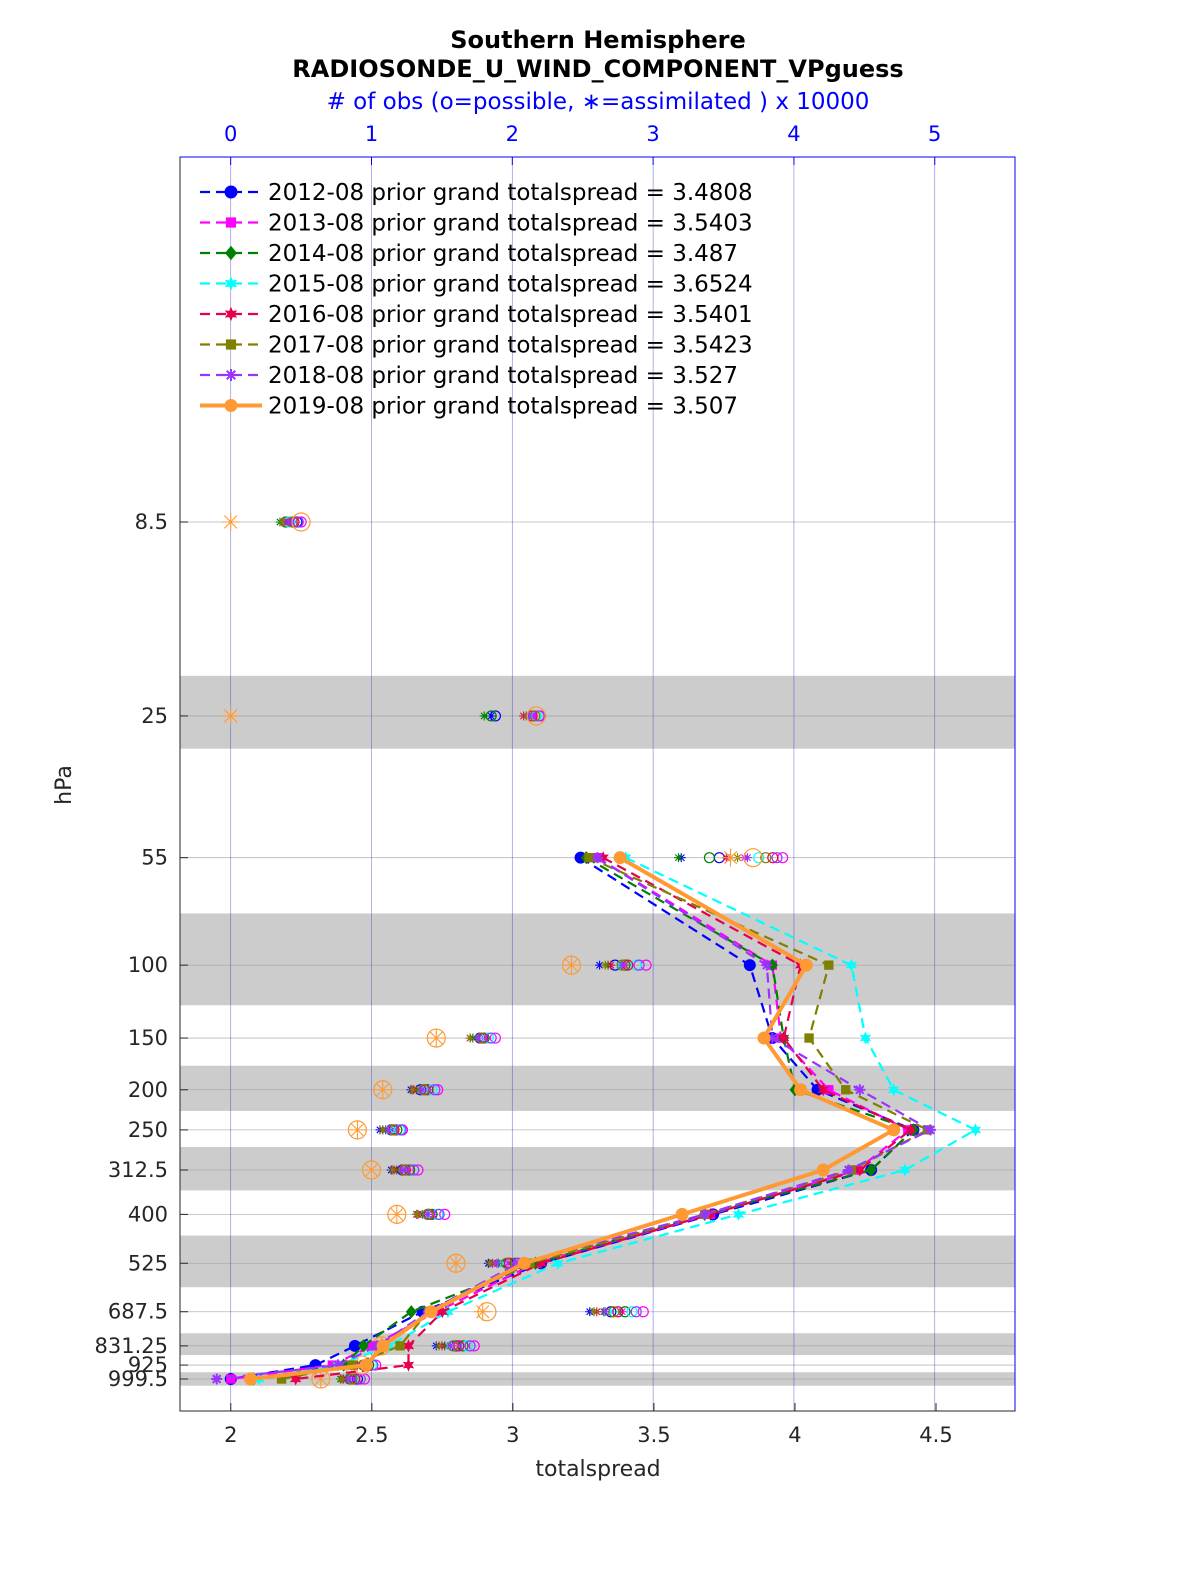 Image resolution: width=1200 pixels, height=1575 pixels. What do you see at coordinates (597, 69) in the screenshot?
I see `chart-subtitle: RADIOSONDE_U_WIND_COMPONENT_VPguess` at bounding box center [597, 69].